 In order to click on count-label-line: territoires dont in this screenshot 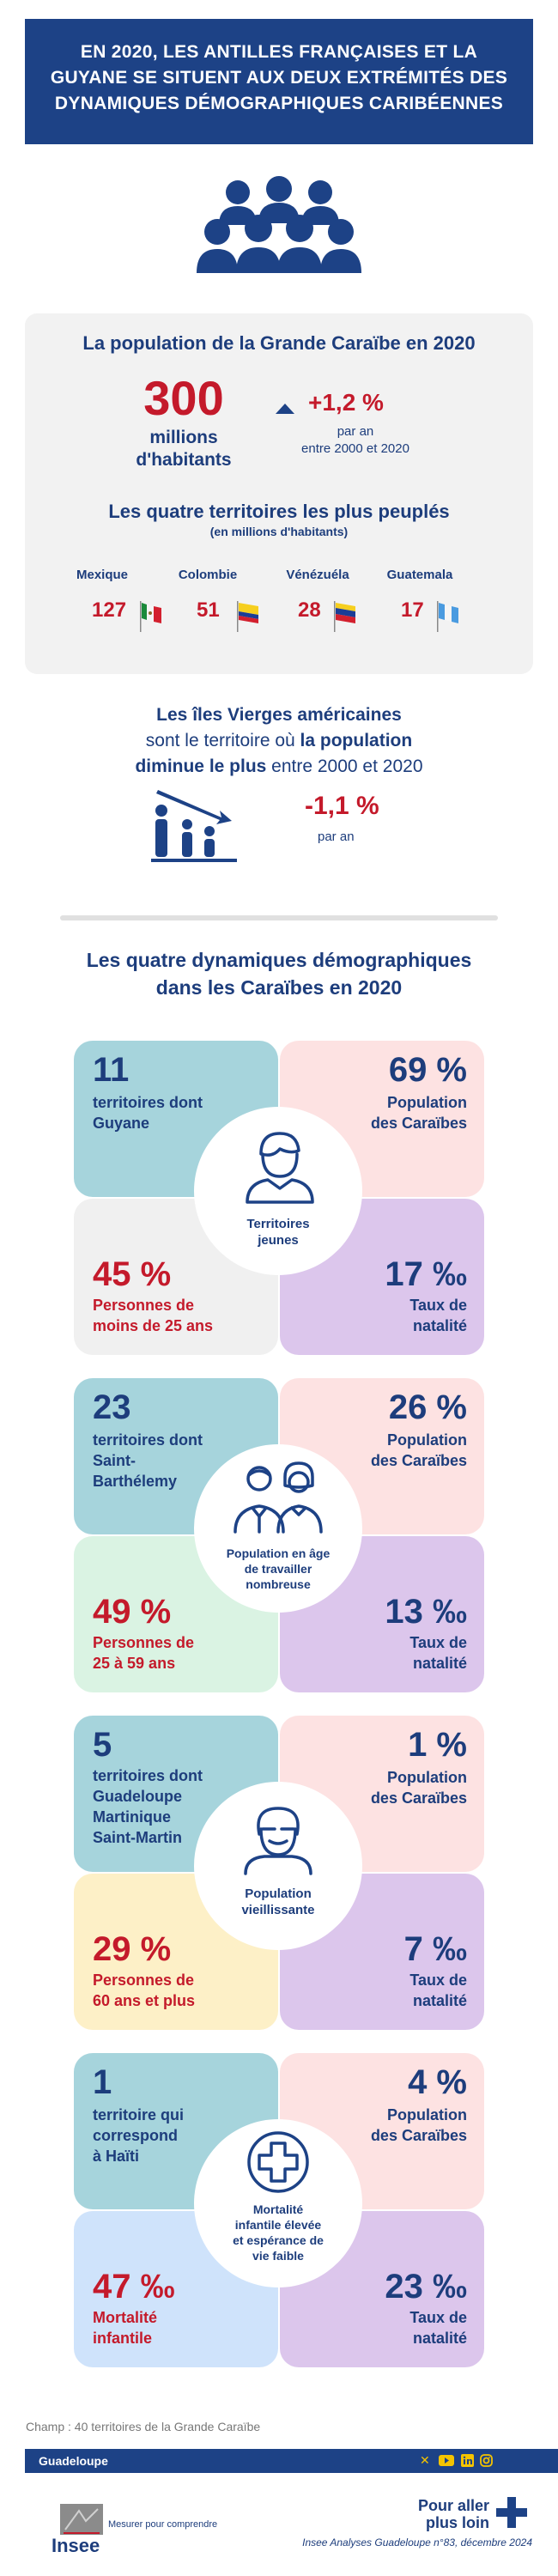, I will do `click(148, 1102)`.